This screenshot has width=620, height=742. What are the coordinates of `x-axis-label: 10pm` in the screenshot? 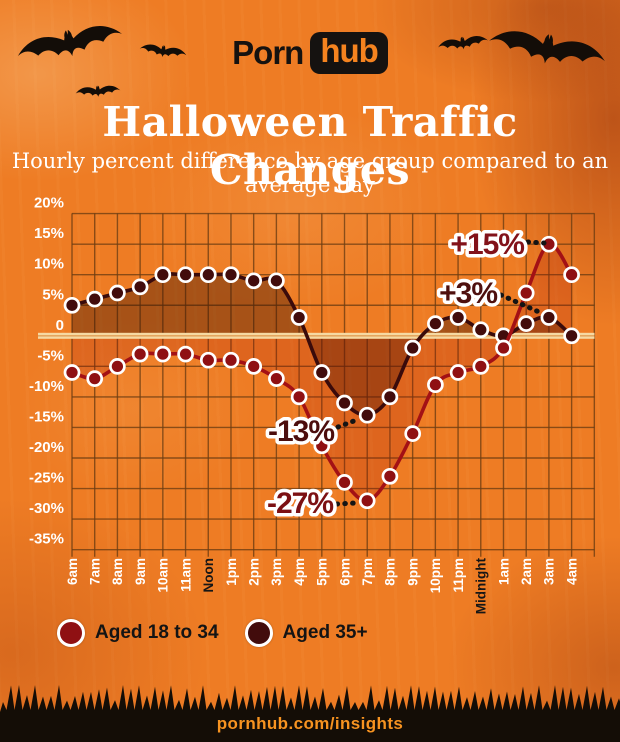 It's located at (435, 575).